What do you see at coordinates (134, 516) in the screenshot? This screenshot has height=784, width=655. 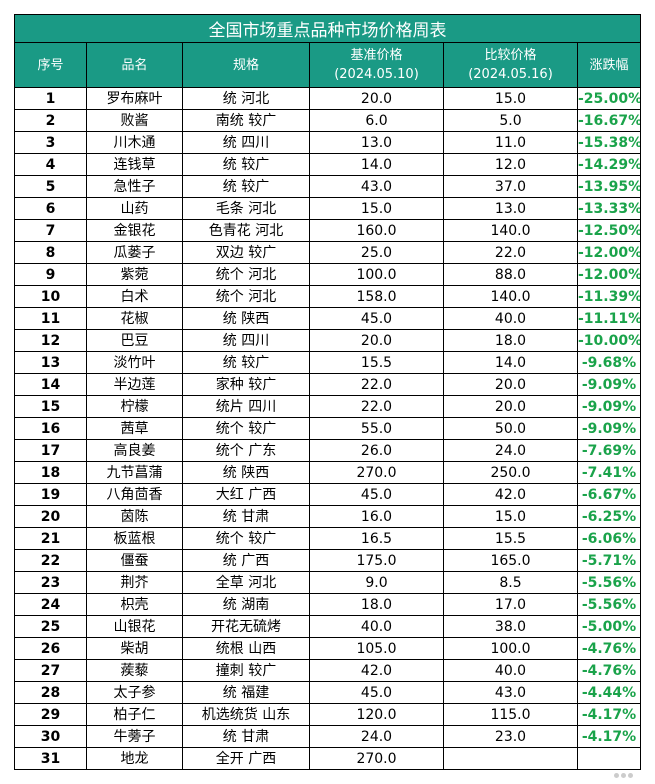 I see `cell-name: 茵陈` at bounding box center [134, 516].